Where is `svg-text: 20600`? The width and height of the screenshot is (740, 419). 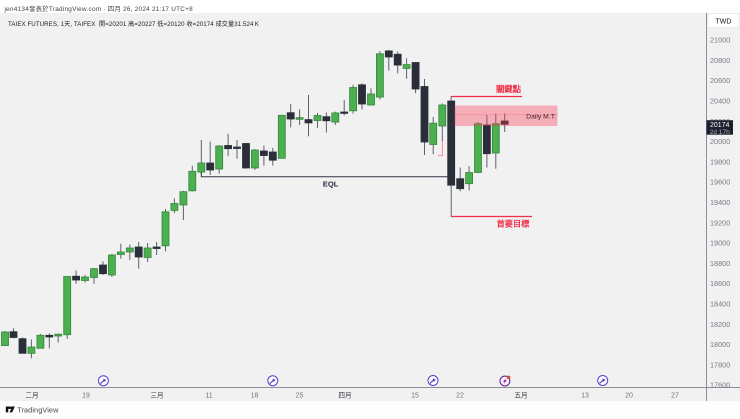
svg-text: 20600 is located at coordinates (720, 80).